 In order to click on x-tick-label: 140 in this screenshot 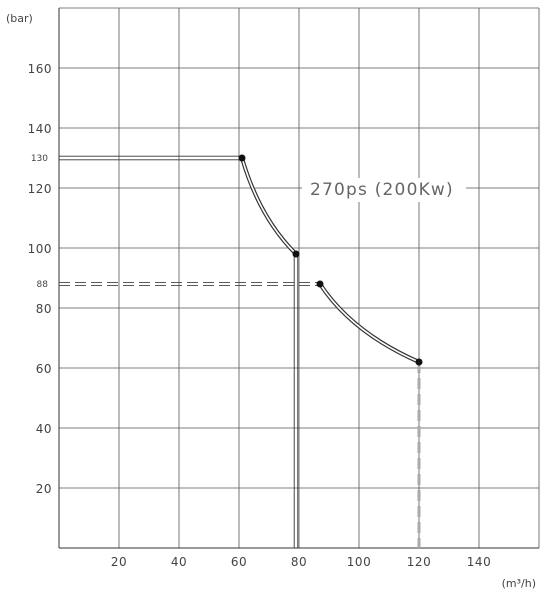, I will do `click(479, 562)`.